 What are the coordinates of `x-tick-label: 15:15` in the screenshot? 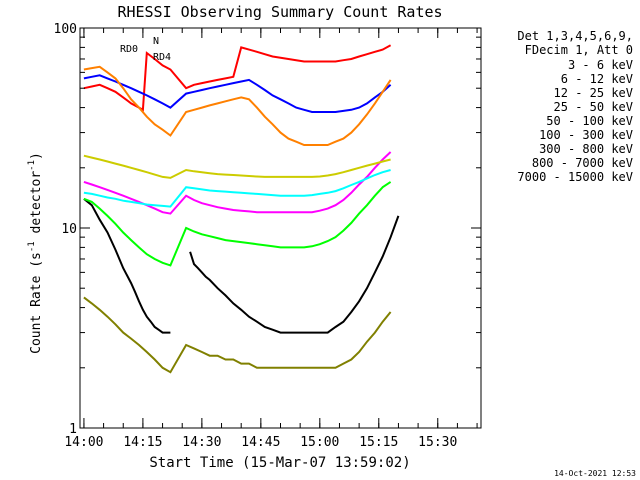 It's located at (378, 442).